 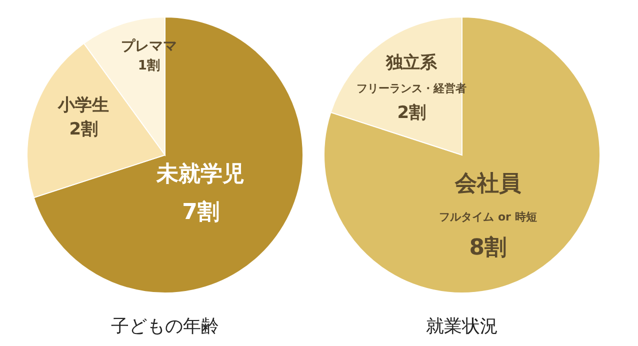 What do you see at coordinates (165, 326) in the screenshot?
I see `text: 子どもの年齢` at bounding box center [165, 326].